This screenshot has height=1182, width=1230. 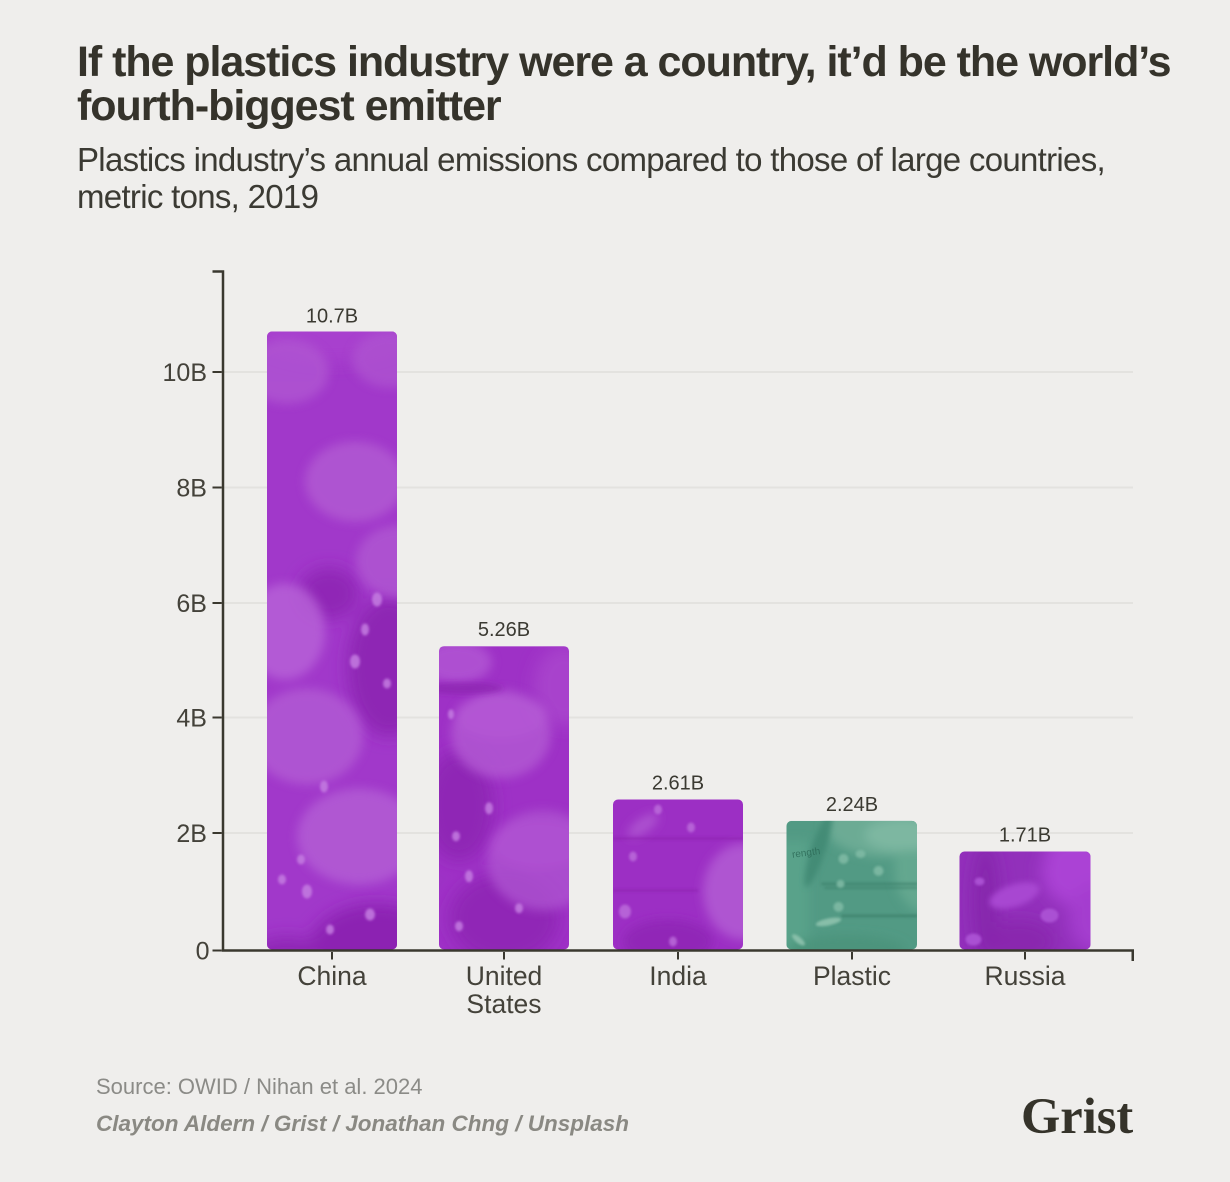 I want to click on svg-text: 10.7B, so click(x=332, y=317).